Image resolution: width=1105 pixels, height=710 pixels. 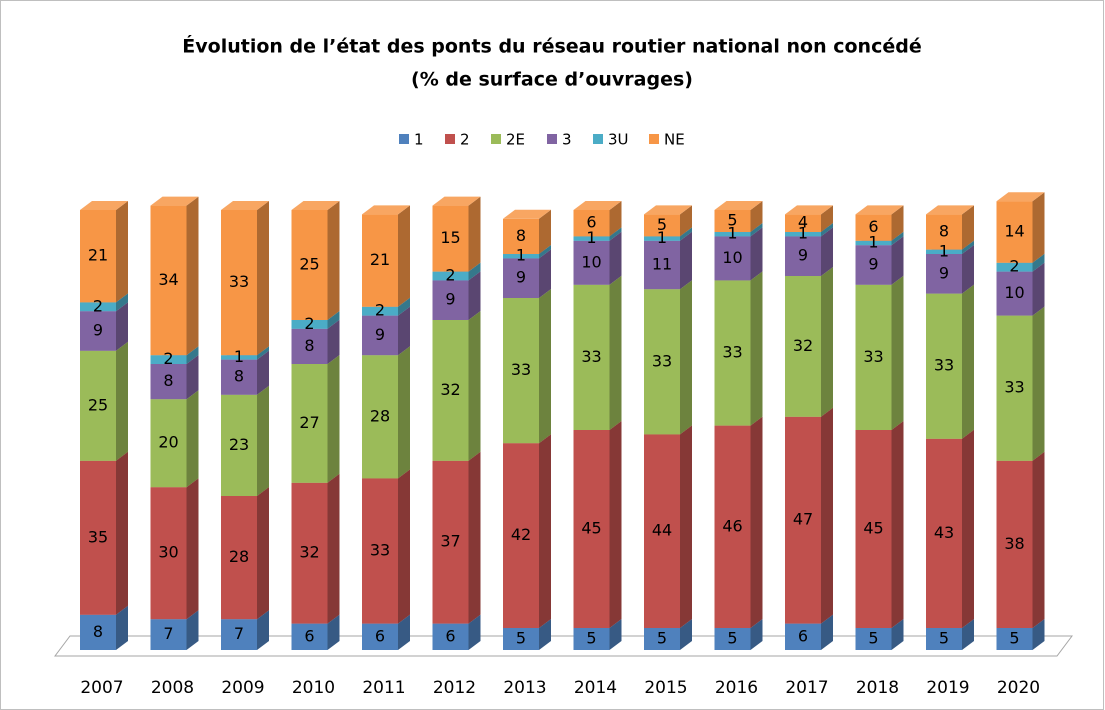 I want to click on data-label: 2, so click(x=380, y=310).